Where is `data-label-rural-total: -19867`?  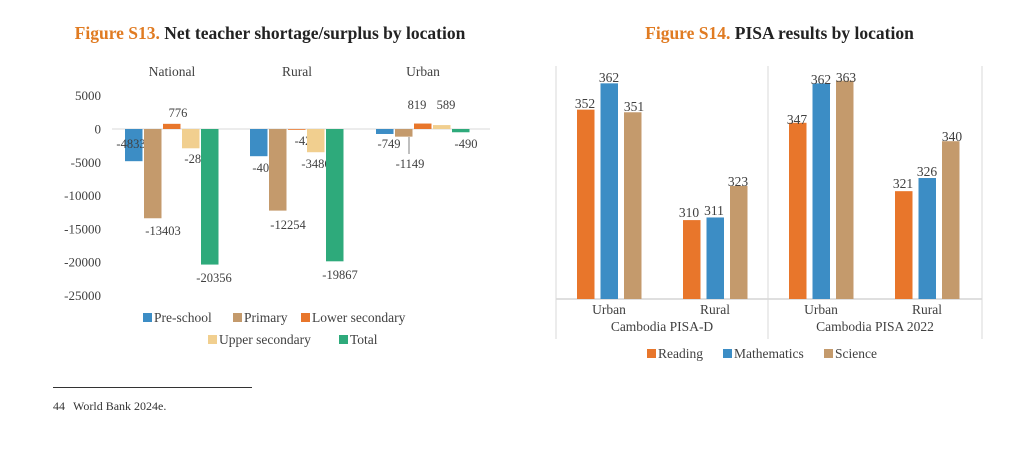 data-label-rural-total: -19867 is located at coordinates (339, 275).